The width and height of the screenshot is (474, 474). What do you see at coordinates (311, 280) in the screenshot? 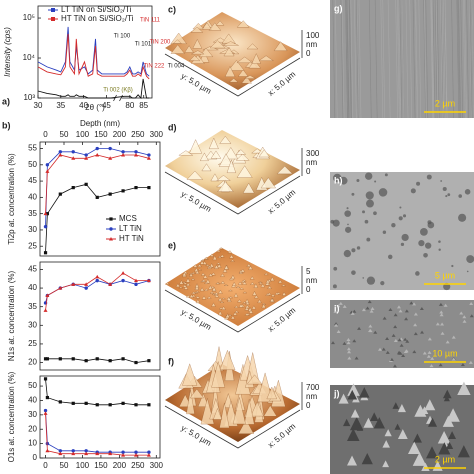
I see `z-scale-unit: nm` at bounding box center [311, 280].